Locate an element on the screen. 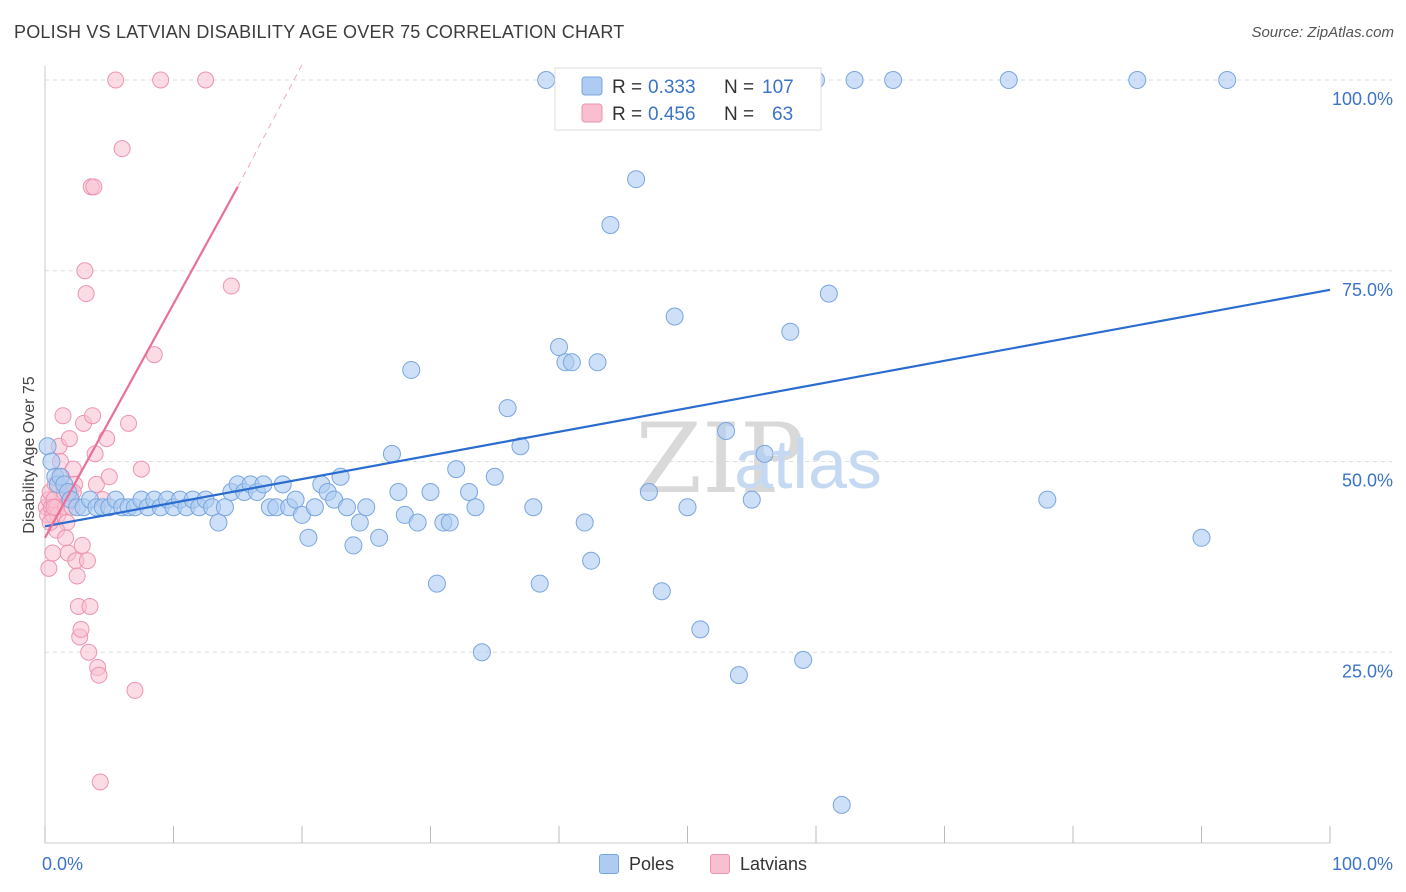 The image size is (1406, 892). legend-box: R = 0.333 N = 107 R = 0.456 N = 63 is located at coordinates (688, 99).